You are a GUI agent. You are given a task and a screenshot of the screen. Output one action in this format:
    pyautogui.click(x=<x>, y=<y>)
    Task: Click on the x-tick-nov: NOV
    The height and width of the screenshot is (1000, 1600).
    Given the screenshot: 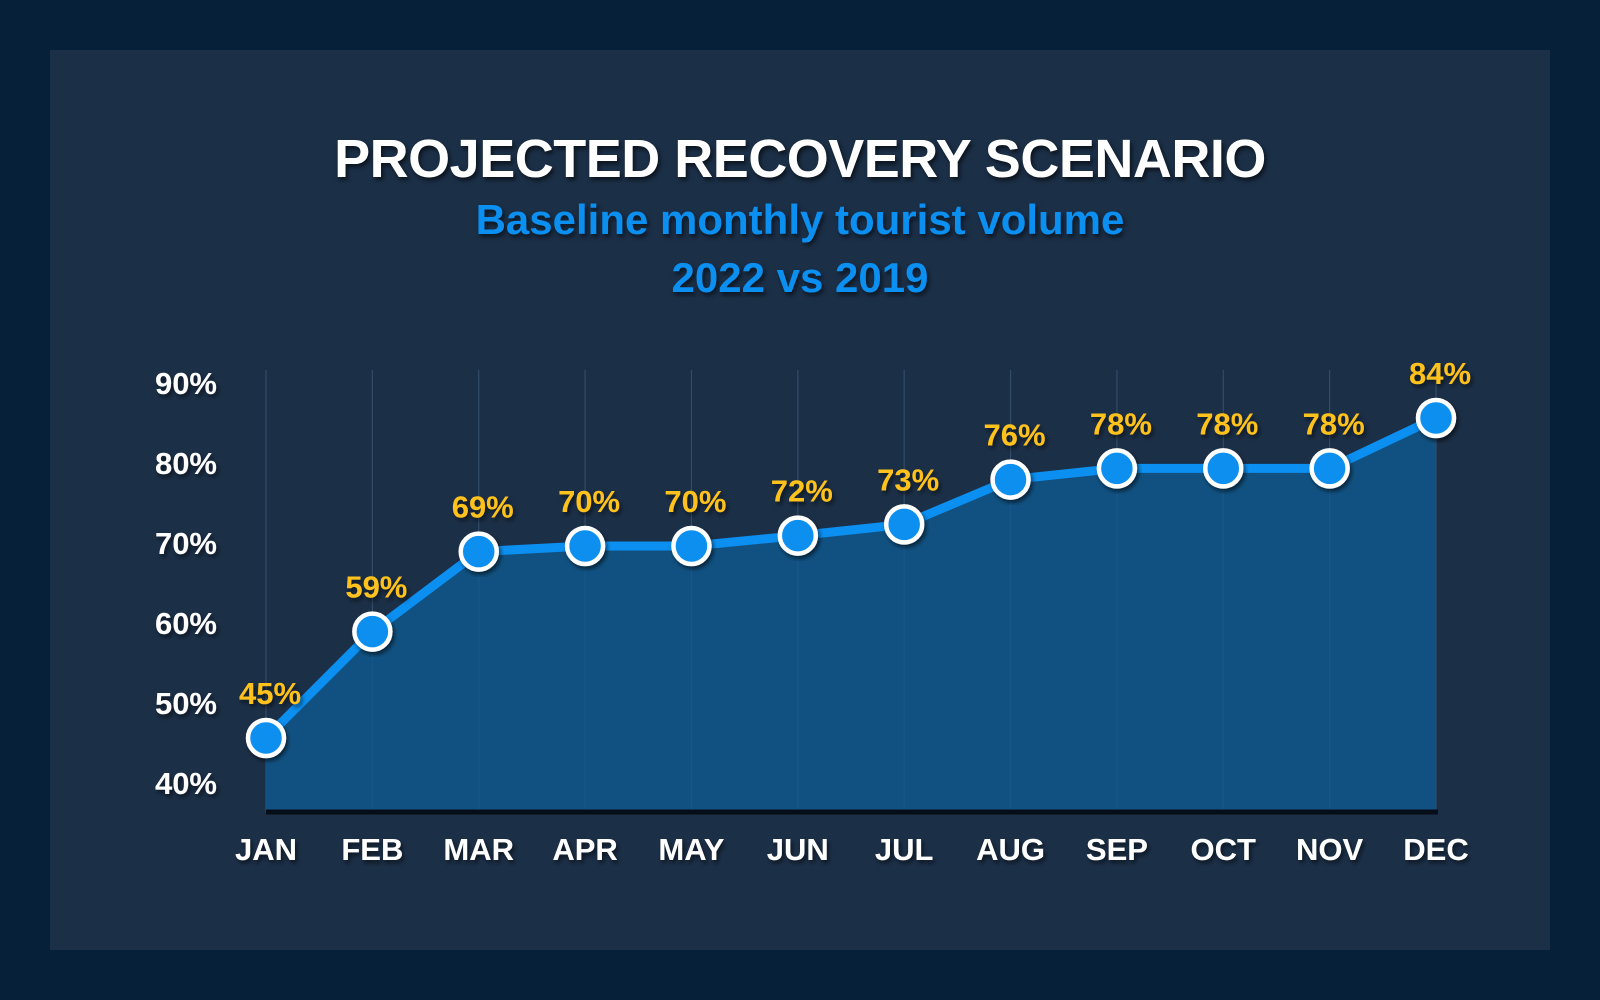 What is the action you would take?
    pyautogui.click(x=1330, y=849)
    